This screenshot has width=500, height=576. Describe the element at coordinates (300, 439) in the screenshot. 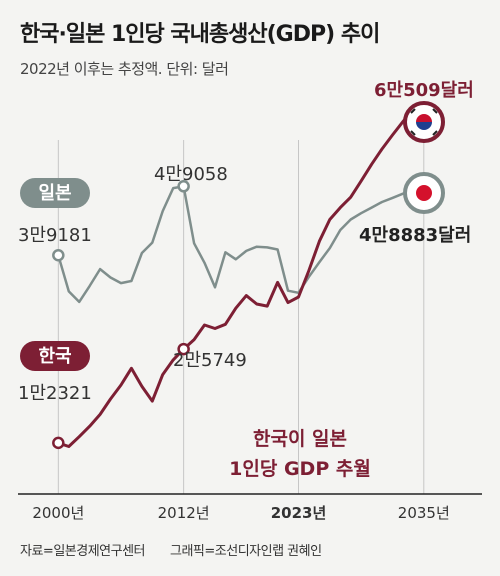

I see `crossover-annotation-line1: 한국이 일본` at that location.